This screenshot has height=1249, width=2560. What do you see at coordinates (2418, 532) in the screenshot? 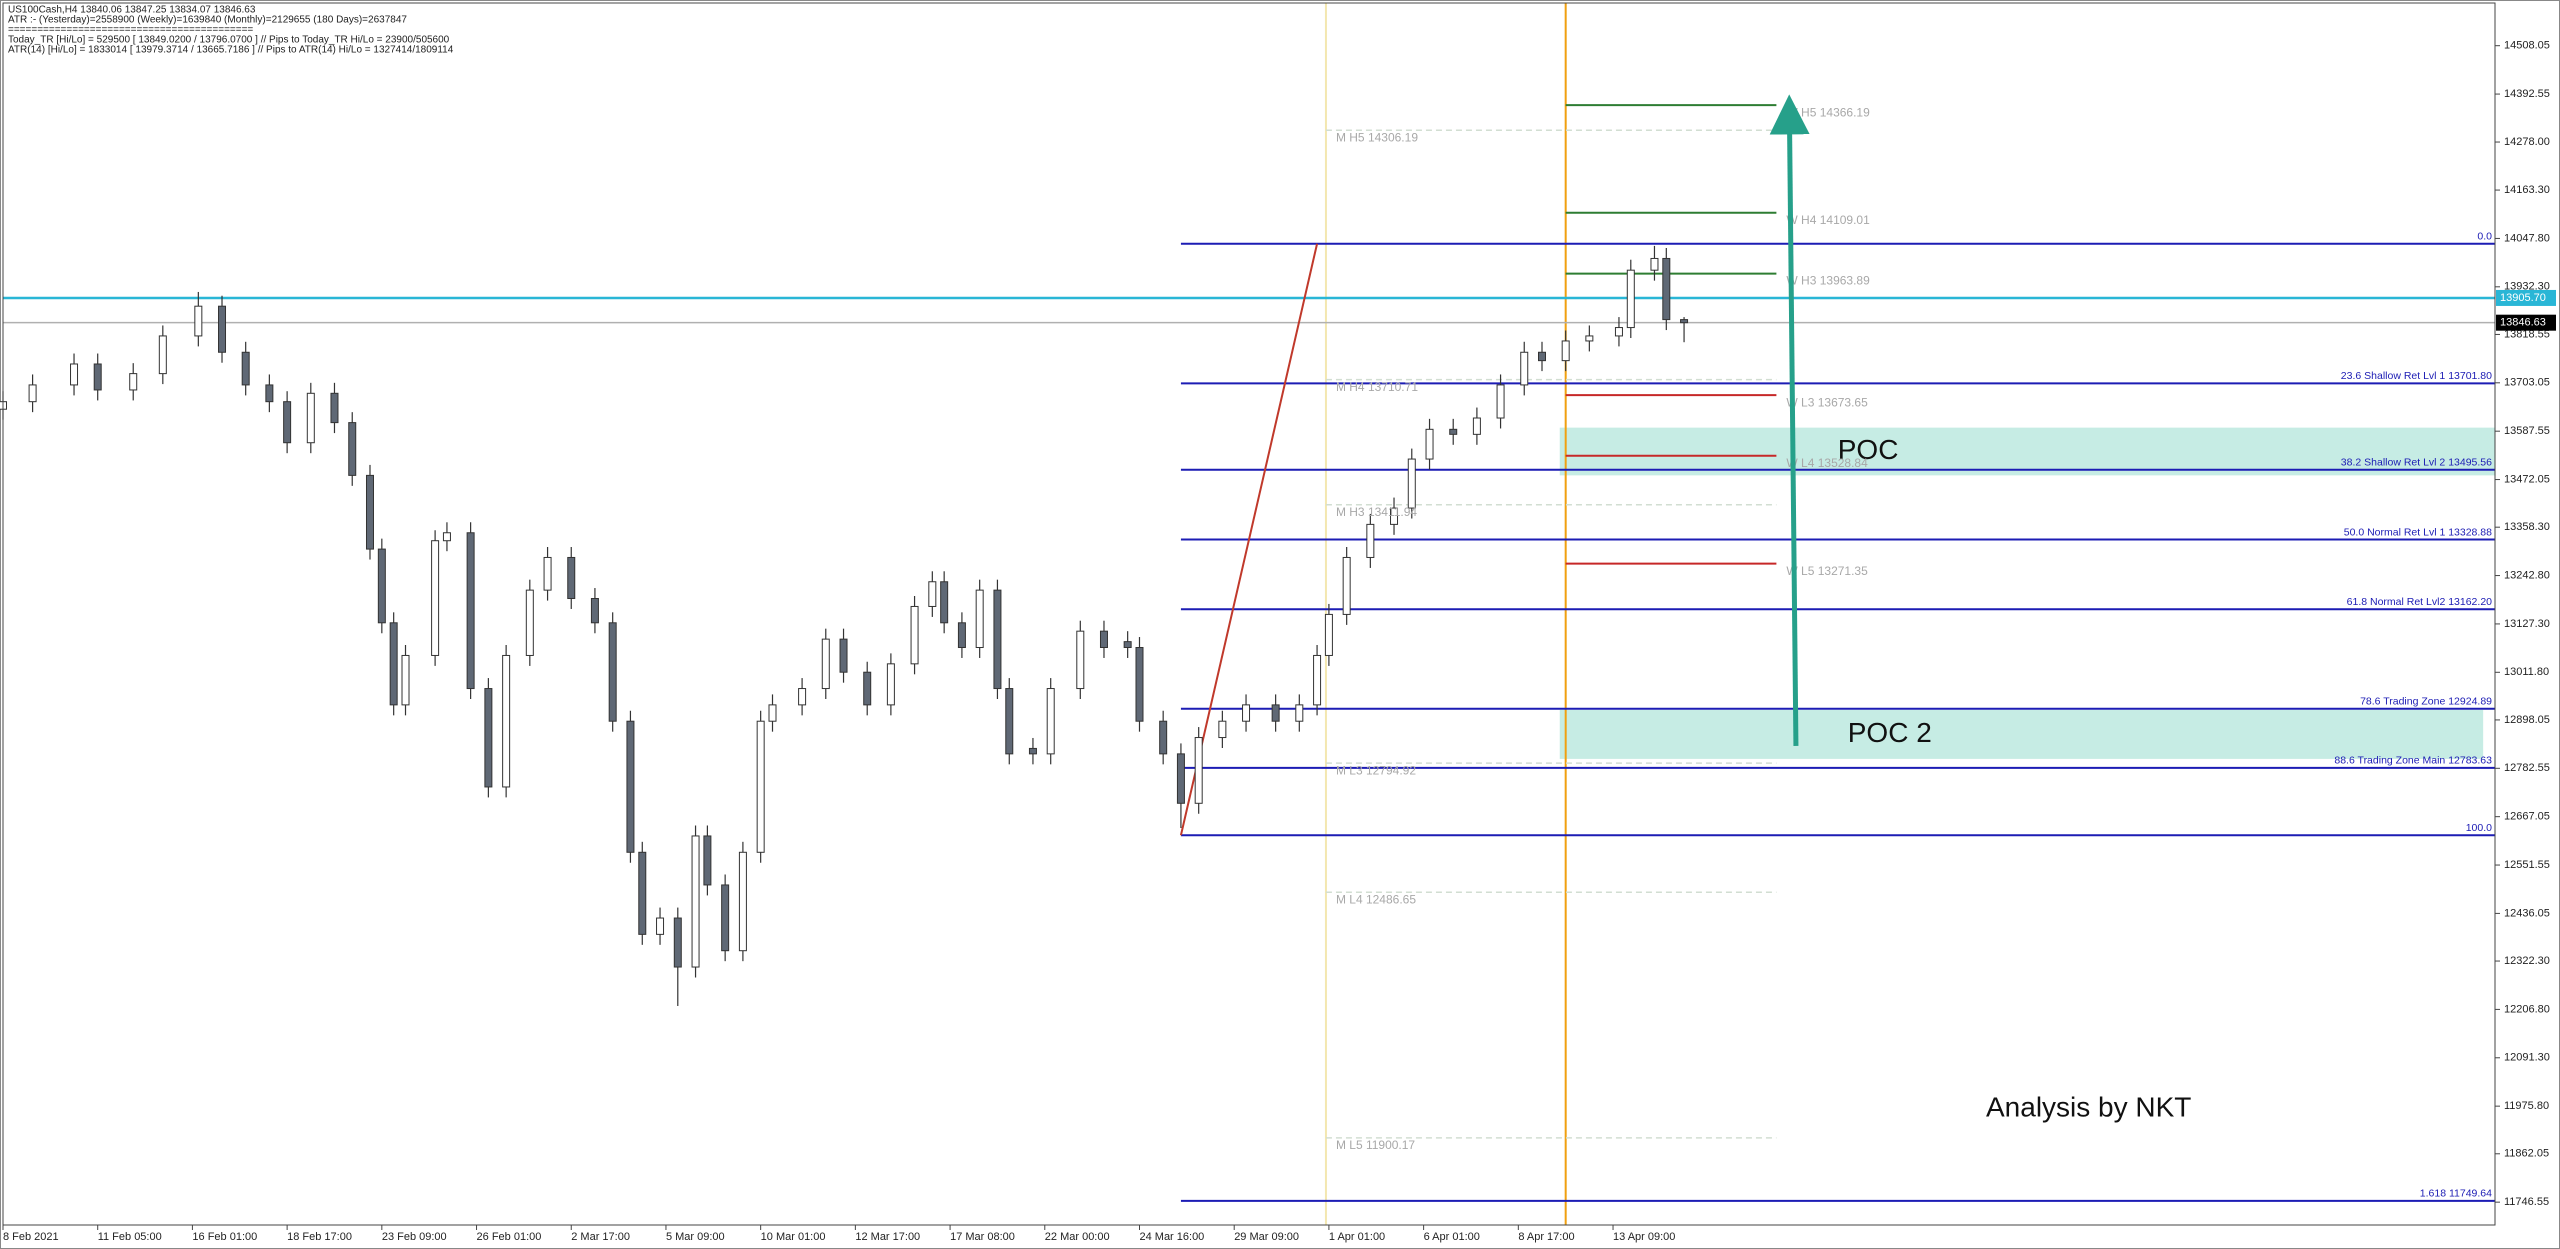
I see `fib-label: 50.0 Normal Ret Lvl 1 13328.88` at bounding box center [2418, 532].